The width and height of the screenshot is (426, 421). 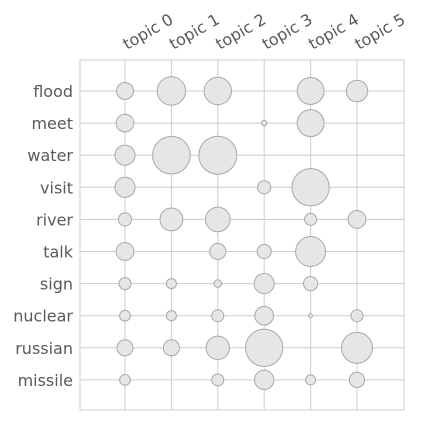 What do you see at coordinates (43, 316) in the screenshot?
I see `word-tick-label: nuclear` at bounding box center [43, 316].